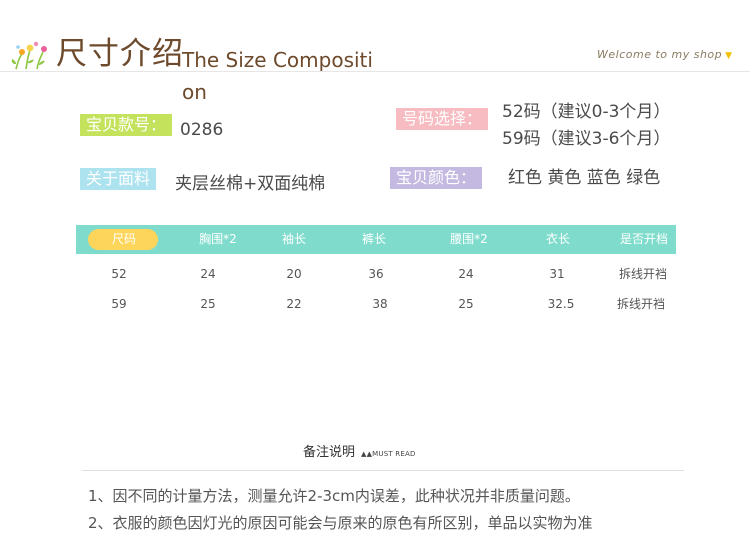 The width and height of the screenshot is (750, 546). What do you see at coordinates (383, 470) in the screenshot?
I see `notes-divider` at bounding box center [383, 470].